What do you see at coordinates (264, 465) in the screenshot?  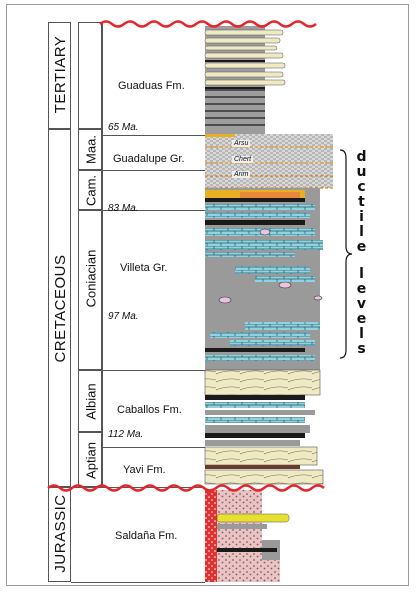 I see `yavi-column` at bounding box center [264, 465].